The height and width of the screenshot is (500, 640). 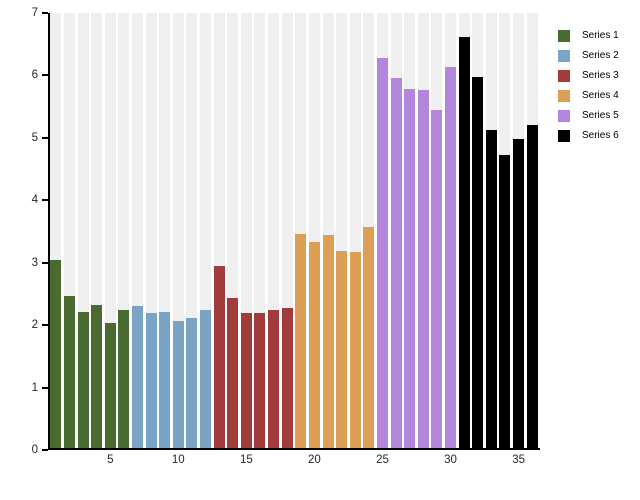 I want to click on y-tick-label: 2, so click(x=34, y=325).